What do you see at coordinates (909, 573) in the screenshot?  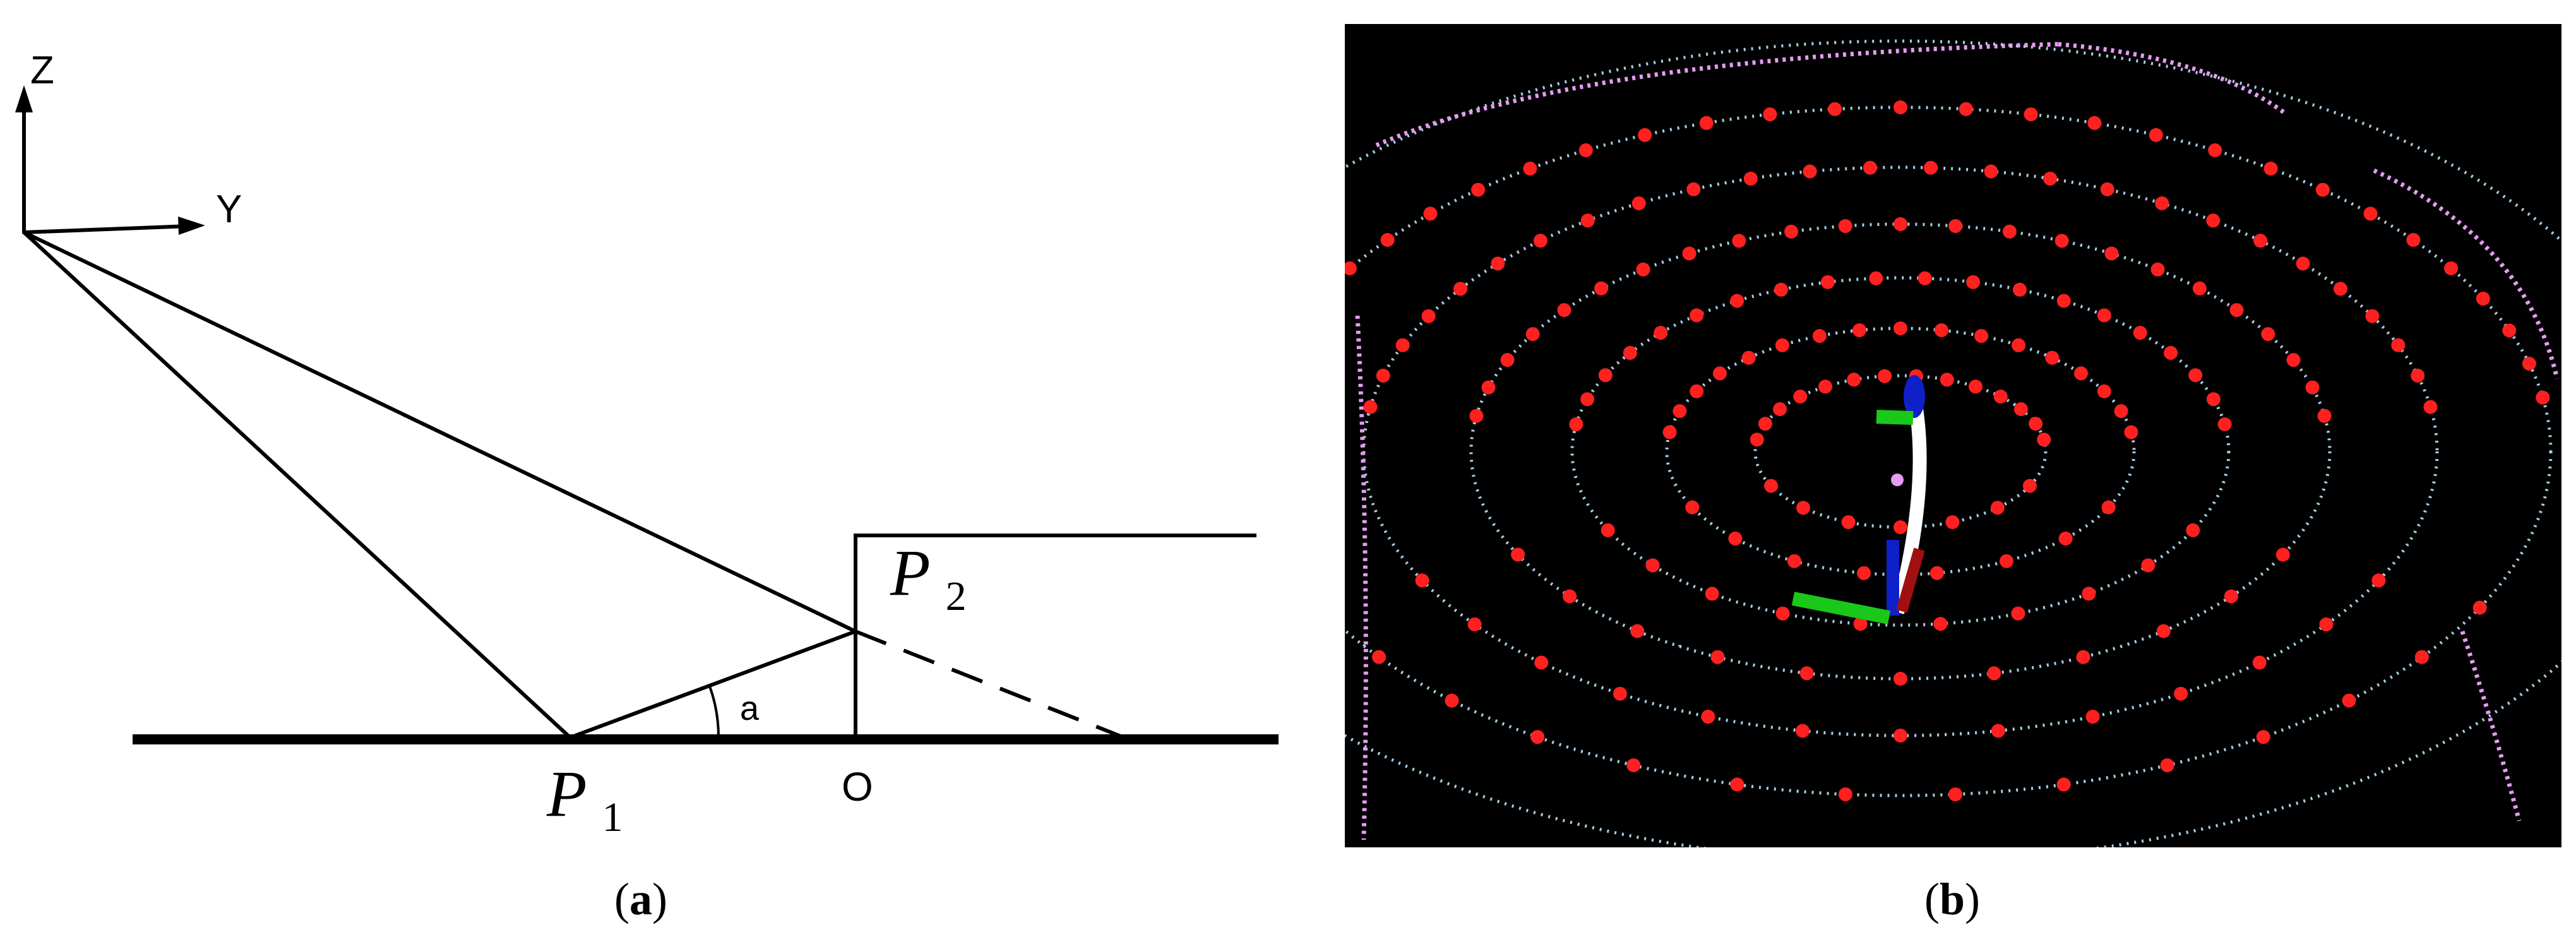 I see `p2-letter: P` at bounding box center [909, 573].